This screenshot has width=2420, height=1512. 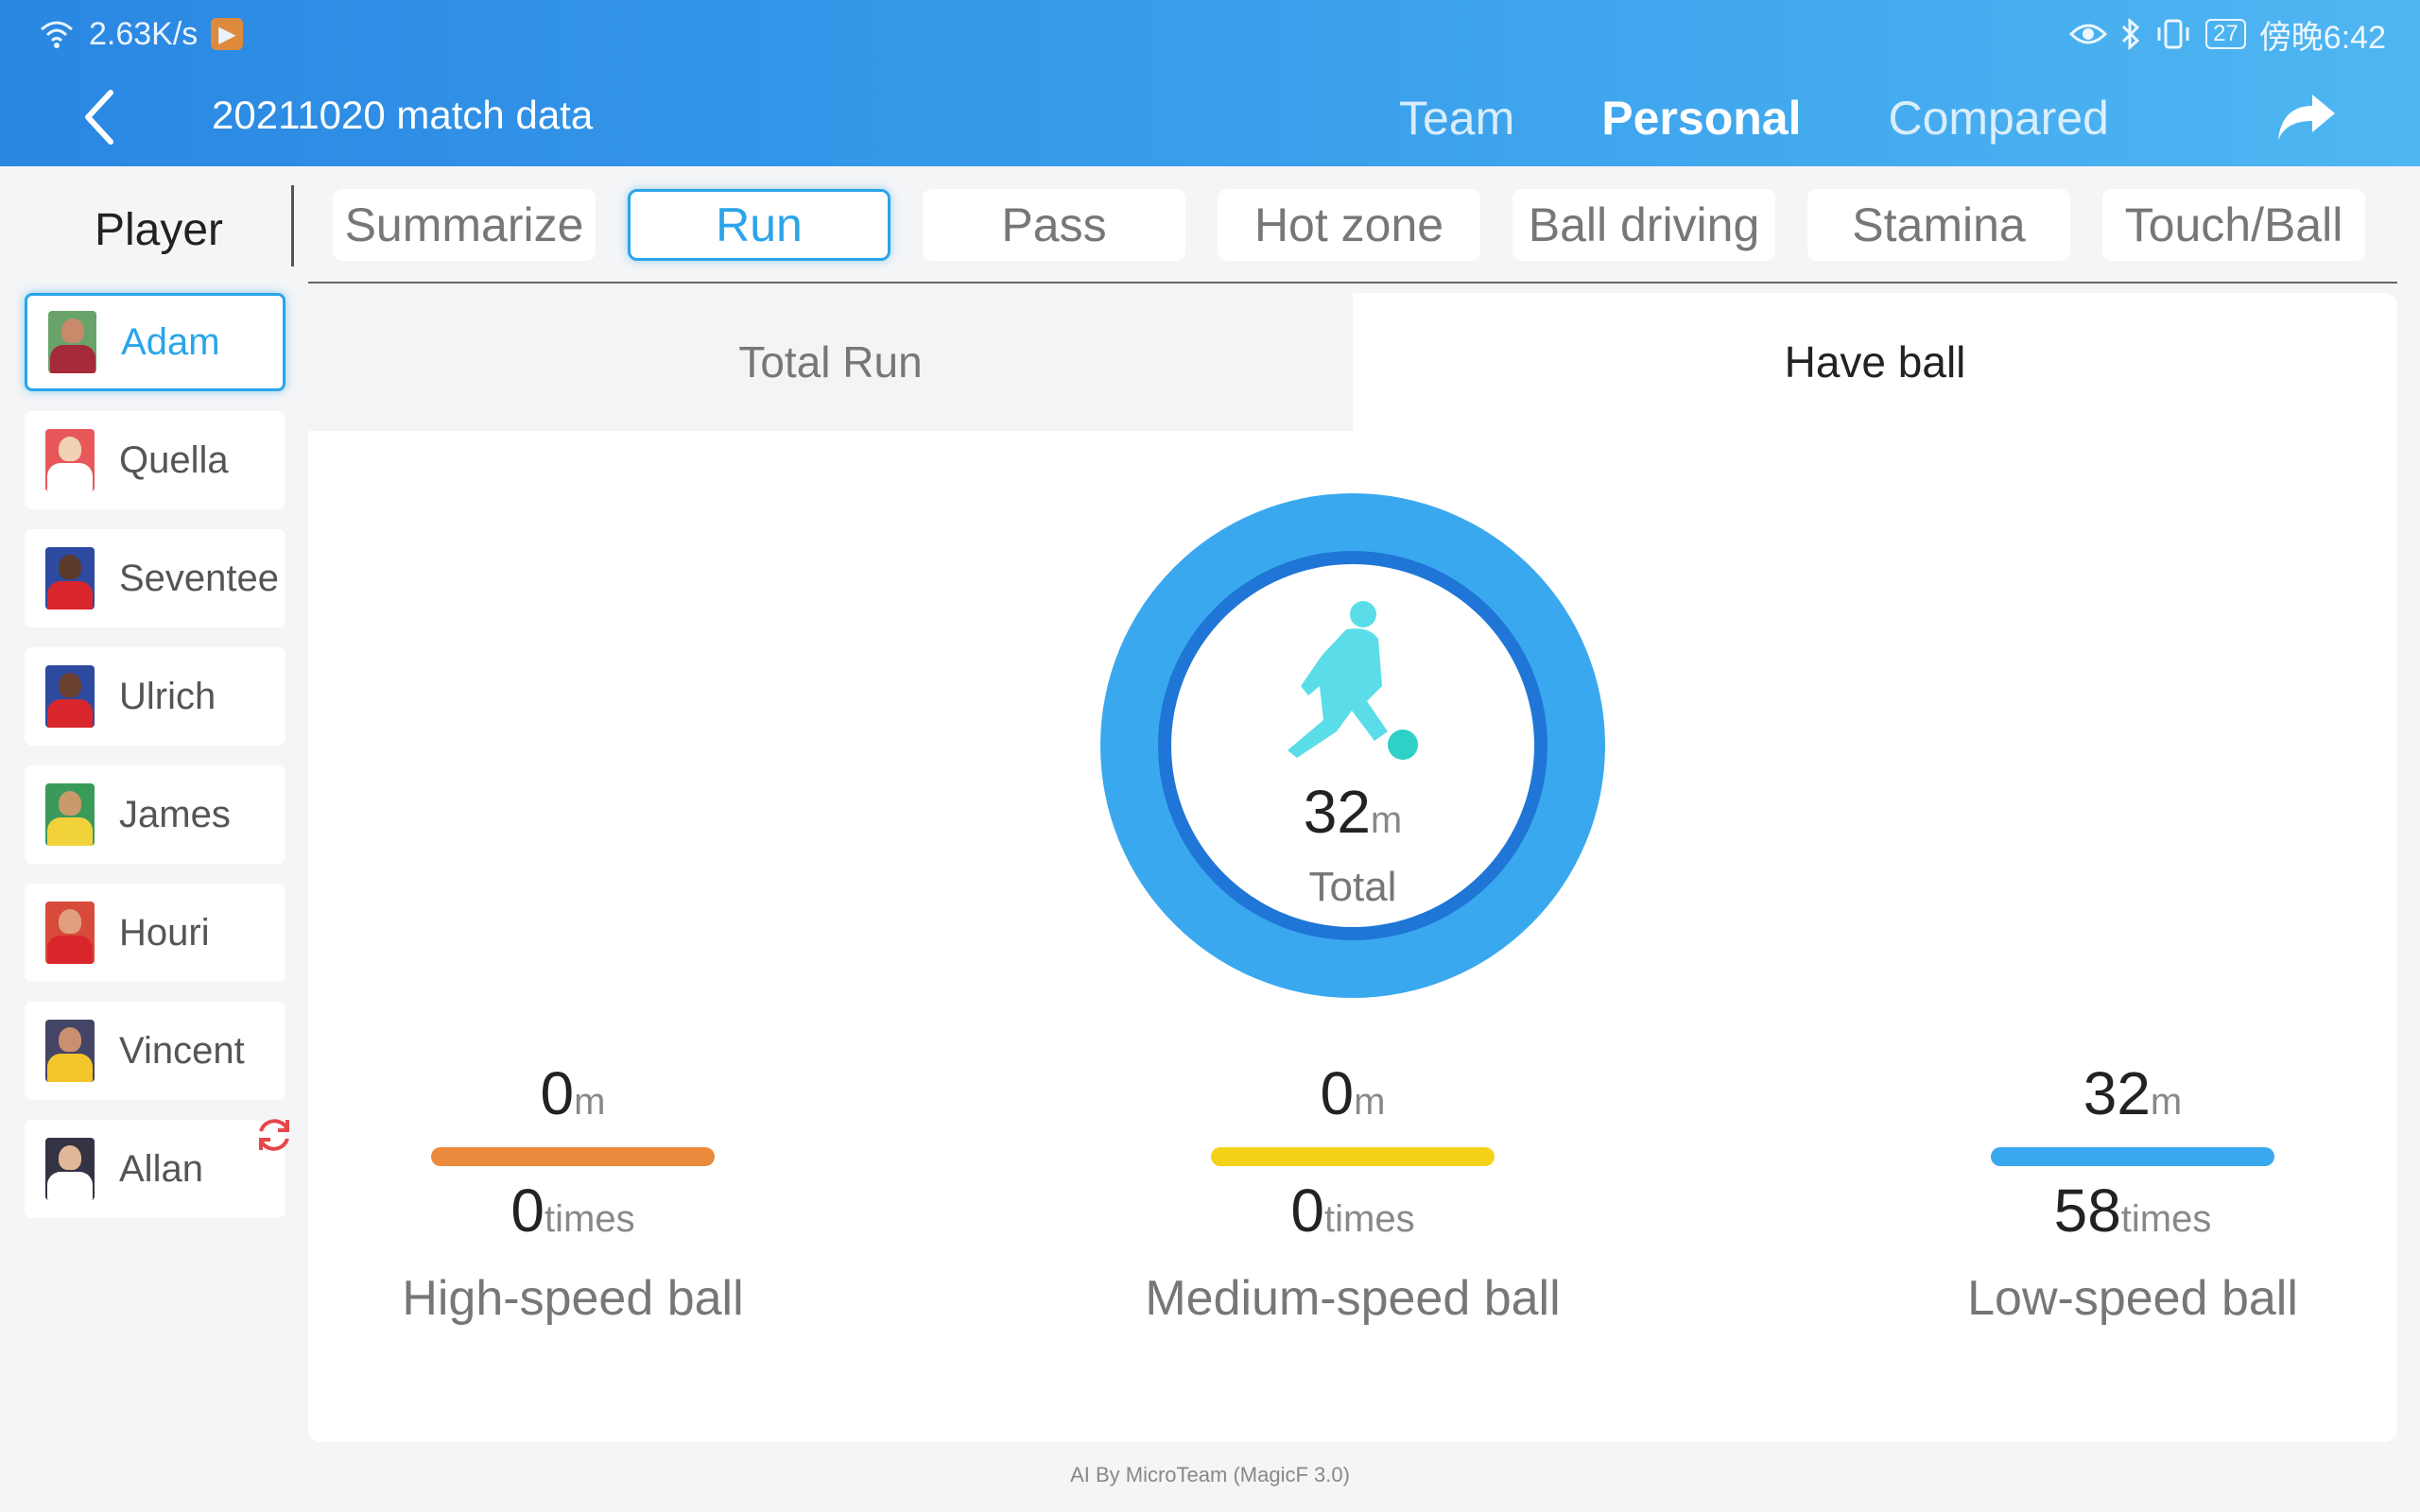 What do you see at coordinates (1353, 680) in the screenshot?
I see `player-dribbling-icon` at bounding box center [1353, 680].